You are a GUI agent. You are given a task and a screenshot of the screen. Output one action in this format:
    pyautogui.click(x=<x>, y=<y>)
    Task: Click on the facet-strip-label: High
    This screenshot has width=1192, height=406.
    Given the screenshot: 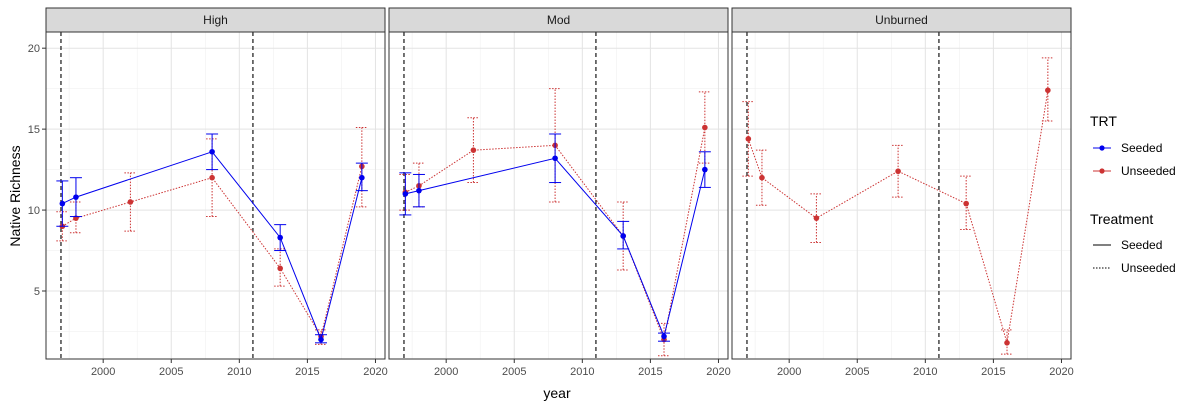 What is the action you would take?
    pyautogui.click(x=215, y=20)
    